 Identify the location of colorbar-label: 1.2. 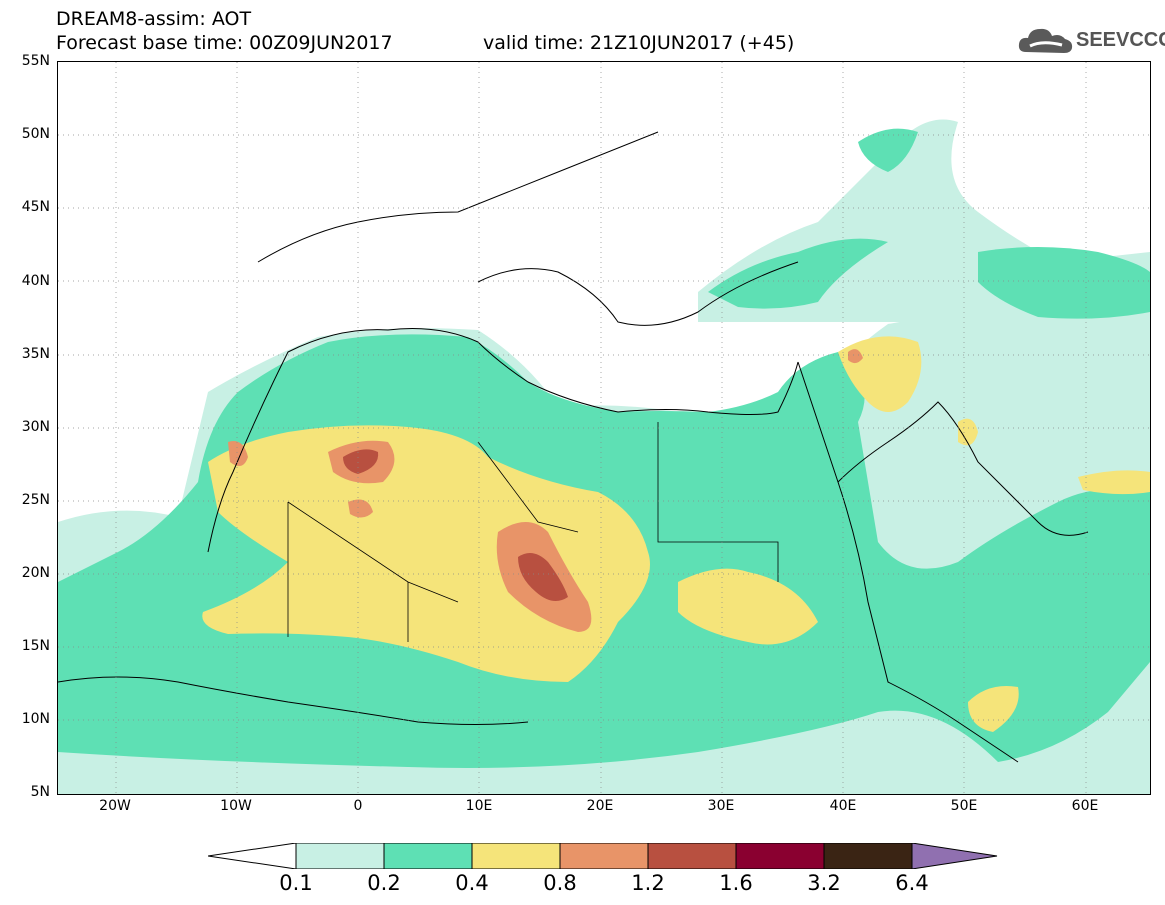
(648, 883).